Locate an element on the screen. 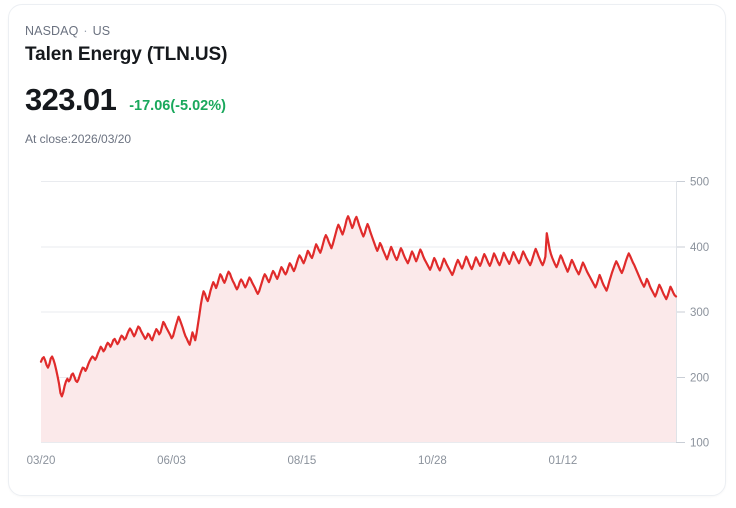 The image size is (736, 508). x-axis-label: 08/15 is located at coordinates (302, 461).